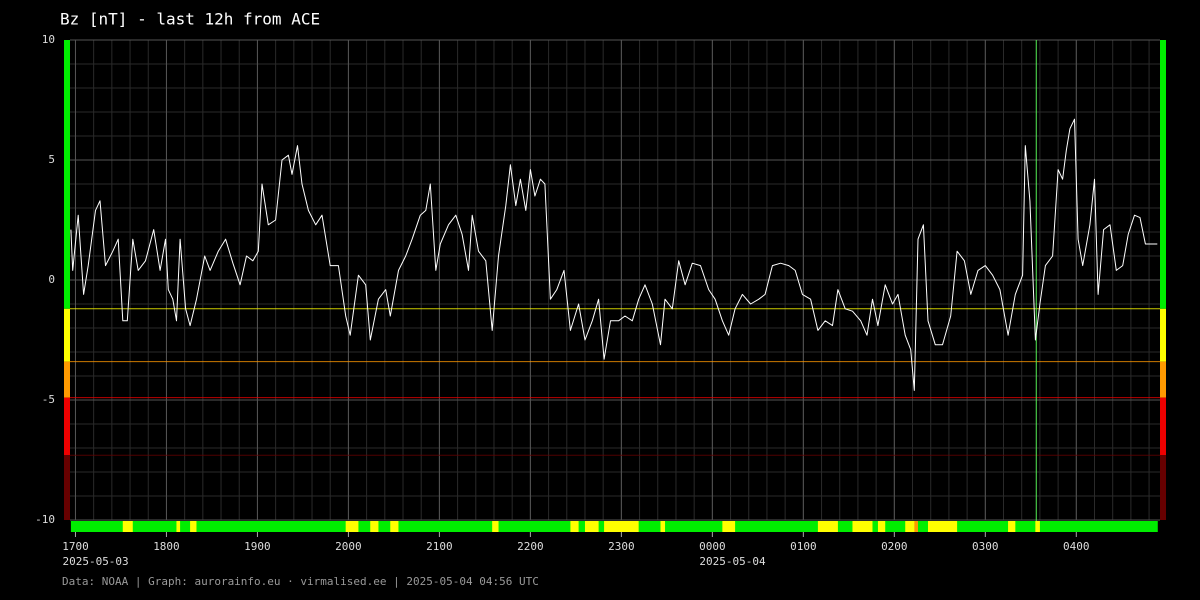  I want to click on y-tick-label: 10, so click(48, 39).